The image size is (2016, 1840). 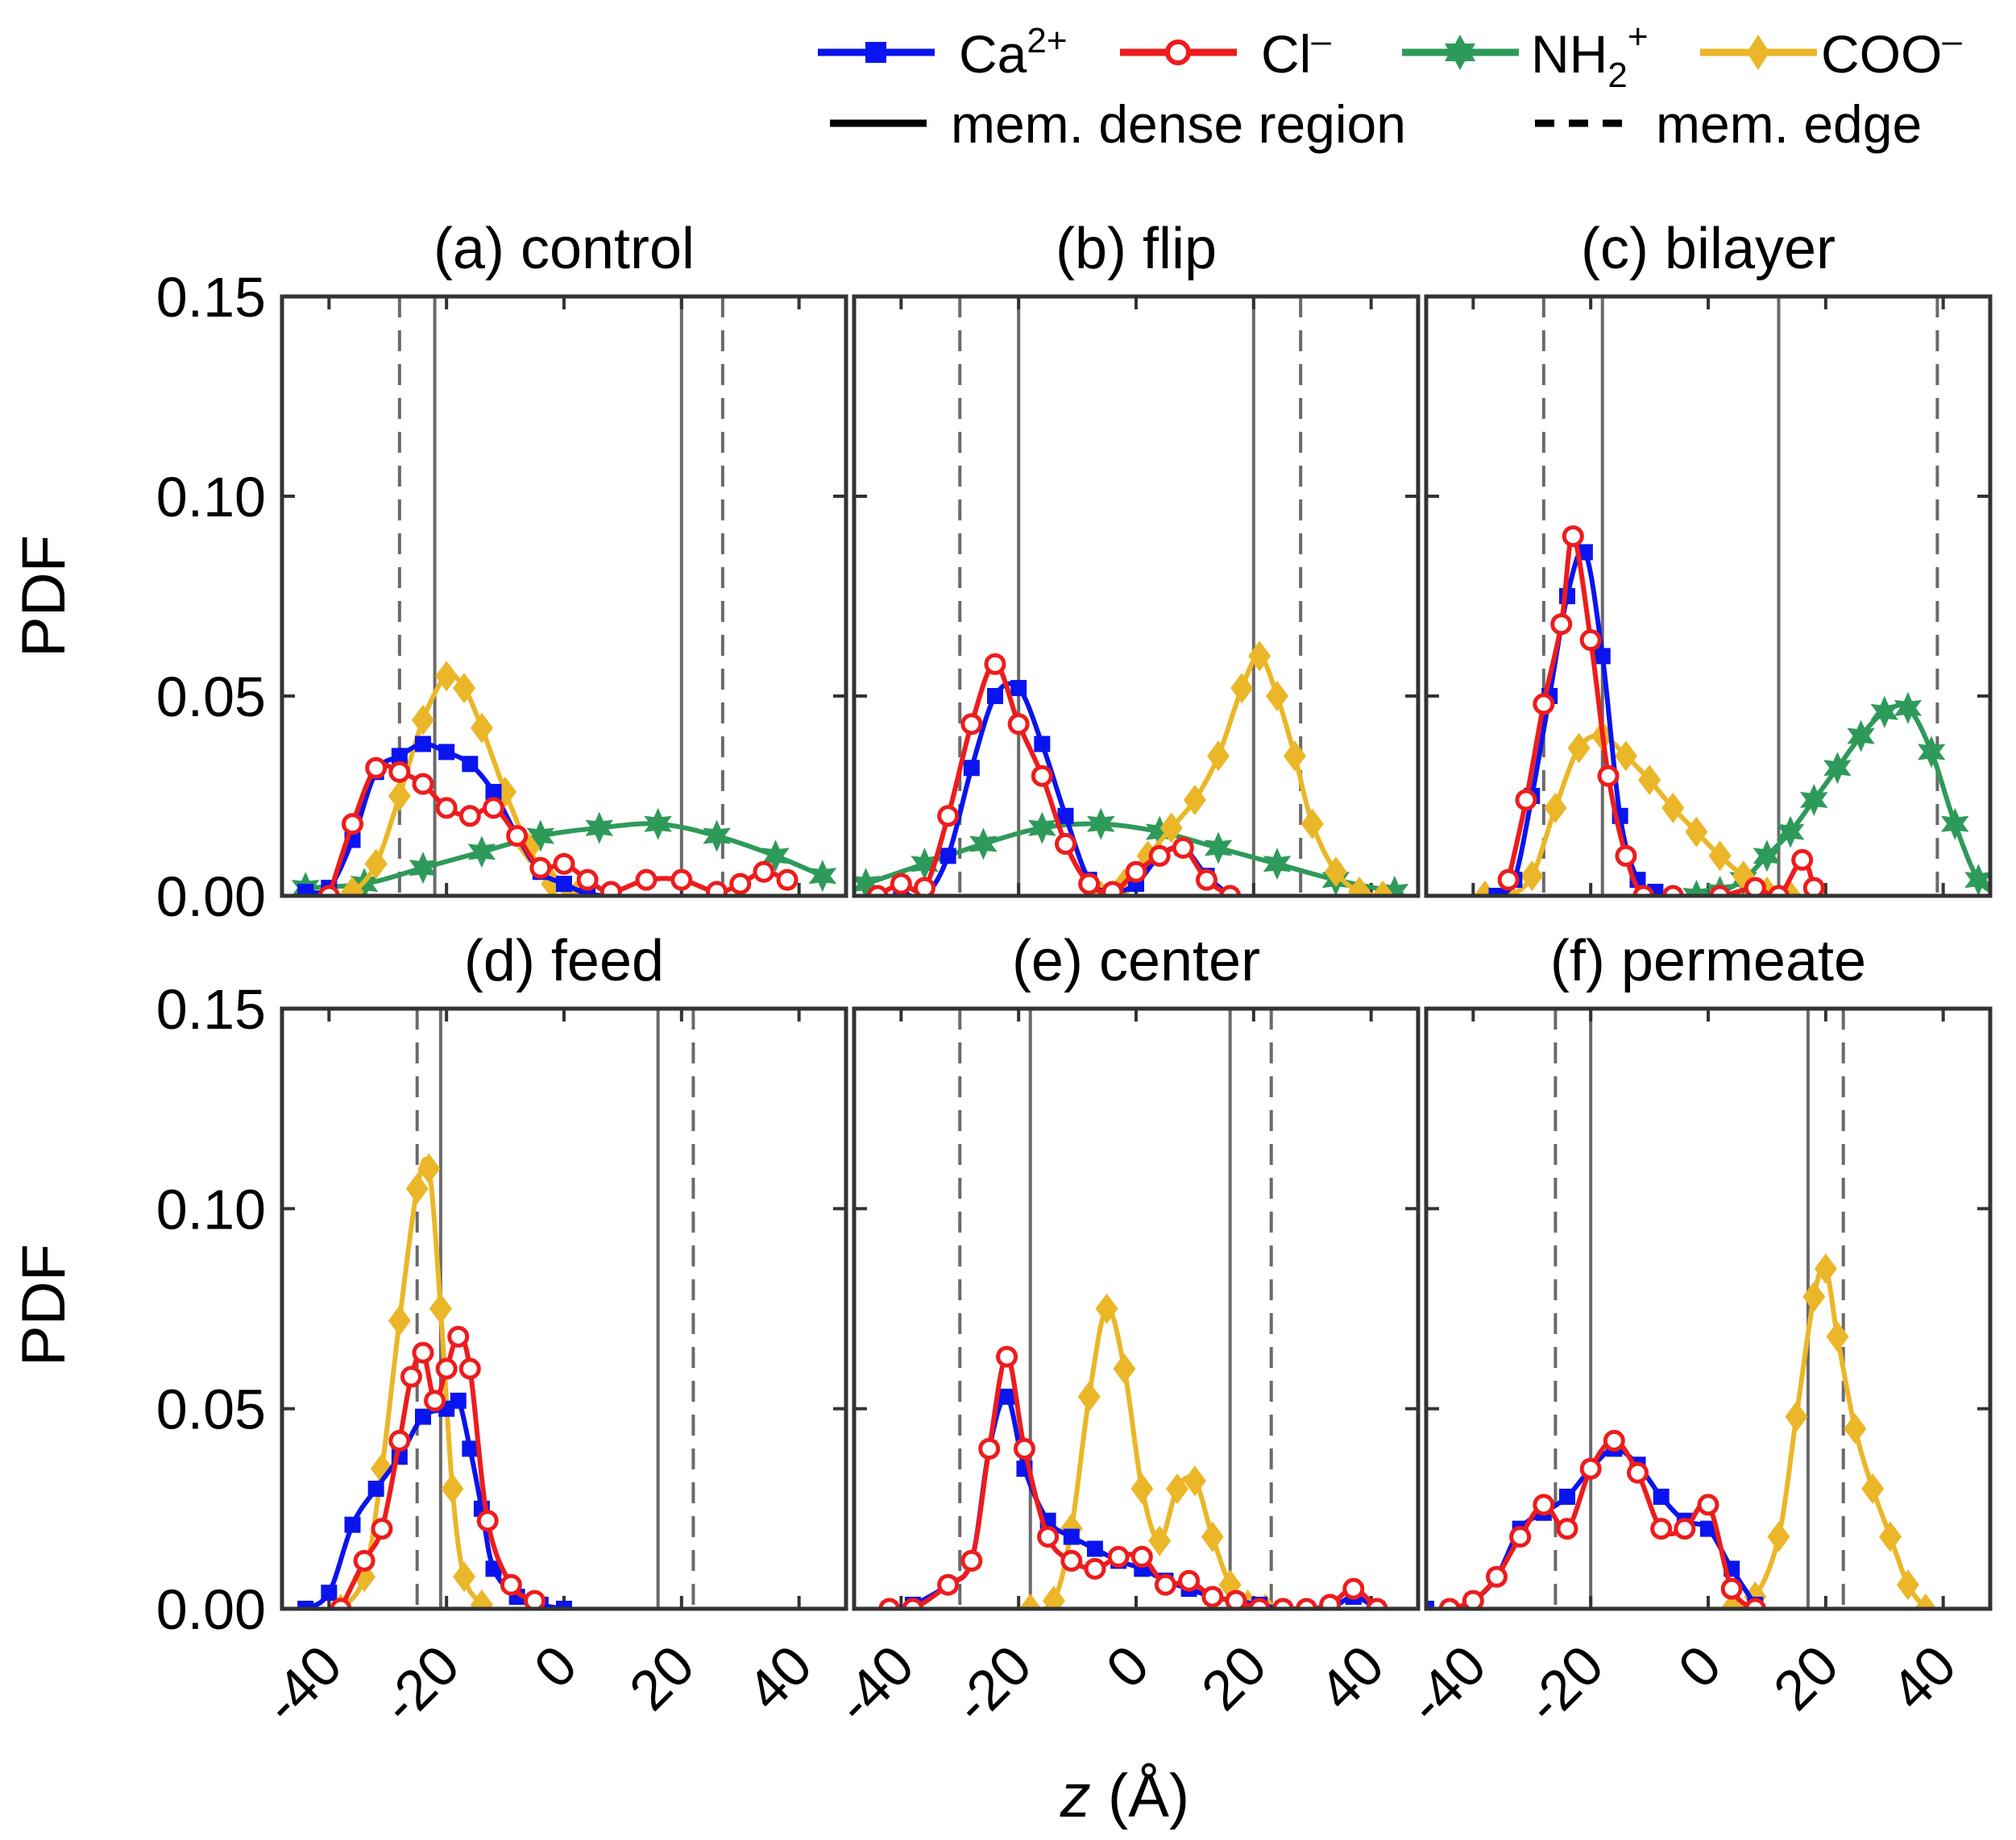 I want to click on legend-sup-ca: 2+, so click(x=1047, y=40).